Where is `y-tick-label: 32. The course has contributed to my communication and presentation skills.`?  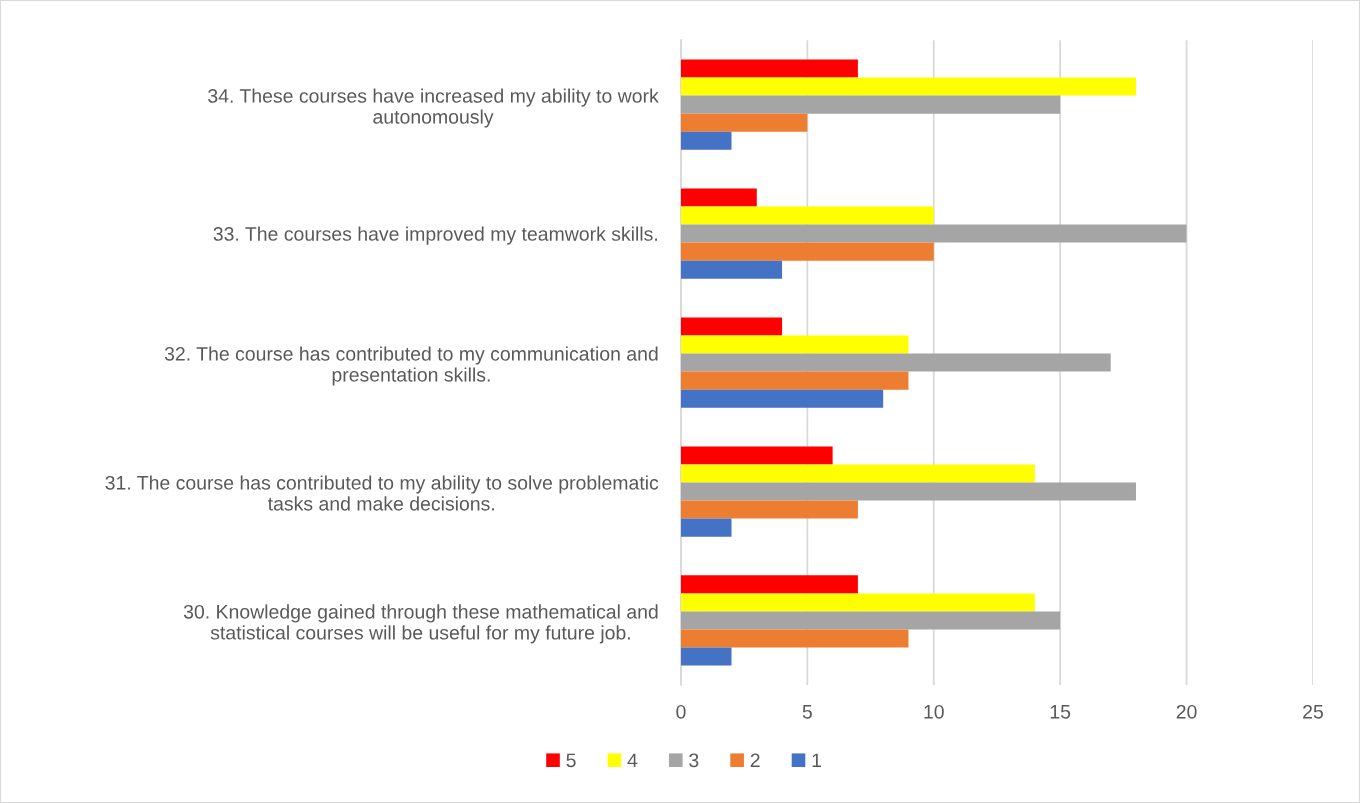
y-tick-label: 32. The course has contributed to my communication and presentation skills. is located at coordinates (411, 366).